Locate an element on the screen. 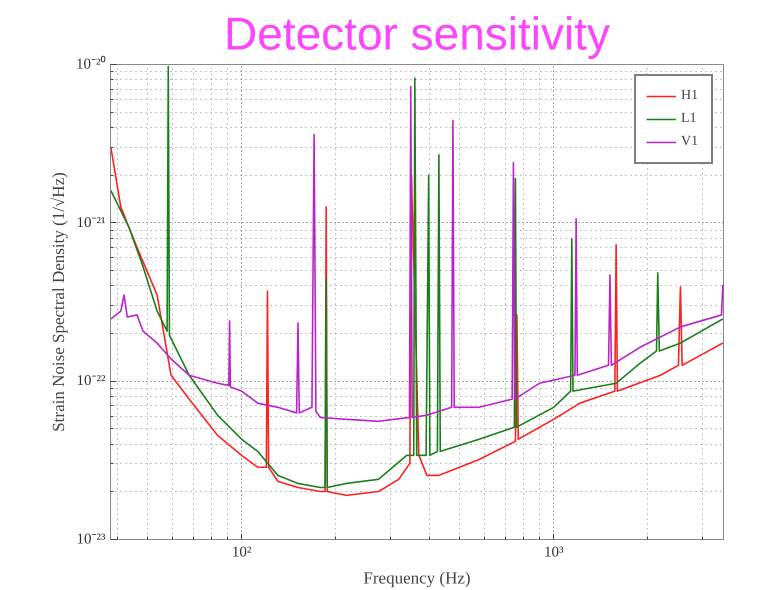 The height and width of the screenshot is (590, 778). y-tick-label: 10⁻²⁰ is located at coordinates (91, 64).